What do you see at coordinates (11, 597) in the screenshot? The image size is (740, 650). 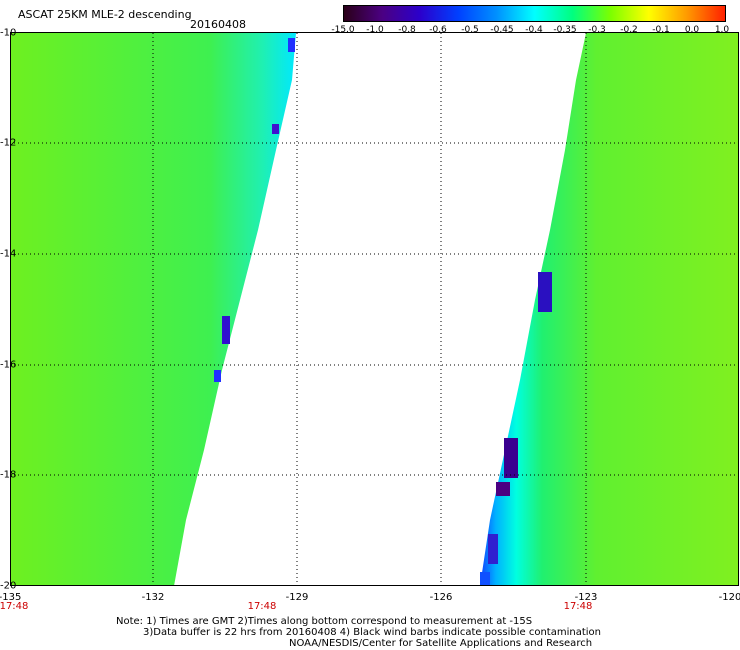 I see `x-tick-label: -135` at bounding box center [11, 597].